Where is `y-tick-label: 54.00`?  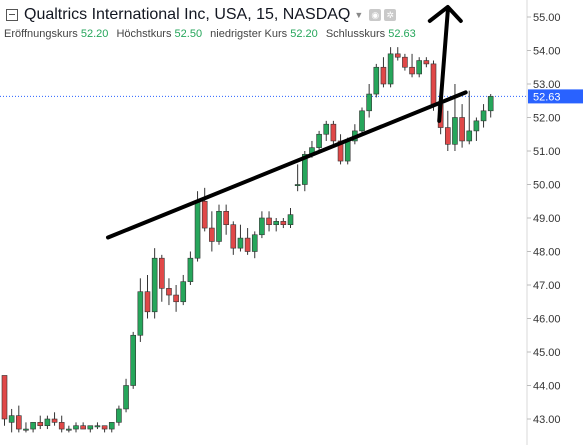 y-tick-label: 54.00 is located at coordinates (547, 52).